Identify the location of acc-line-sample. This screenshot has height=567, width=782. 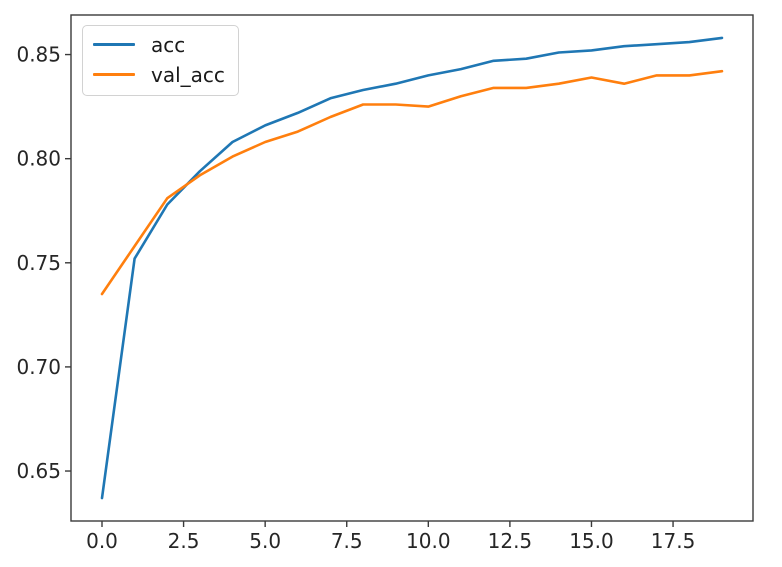
(114, 44).